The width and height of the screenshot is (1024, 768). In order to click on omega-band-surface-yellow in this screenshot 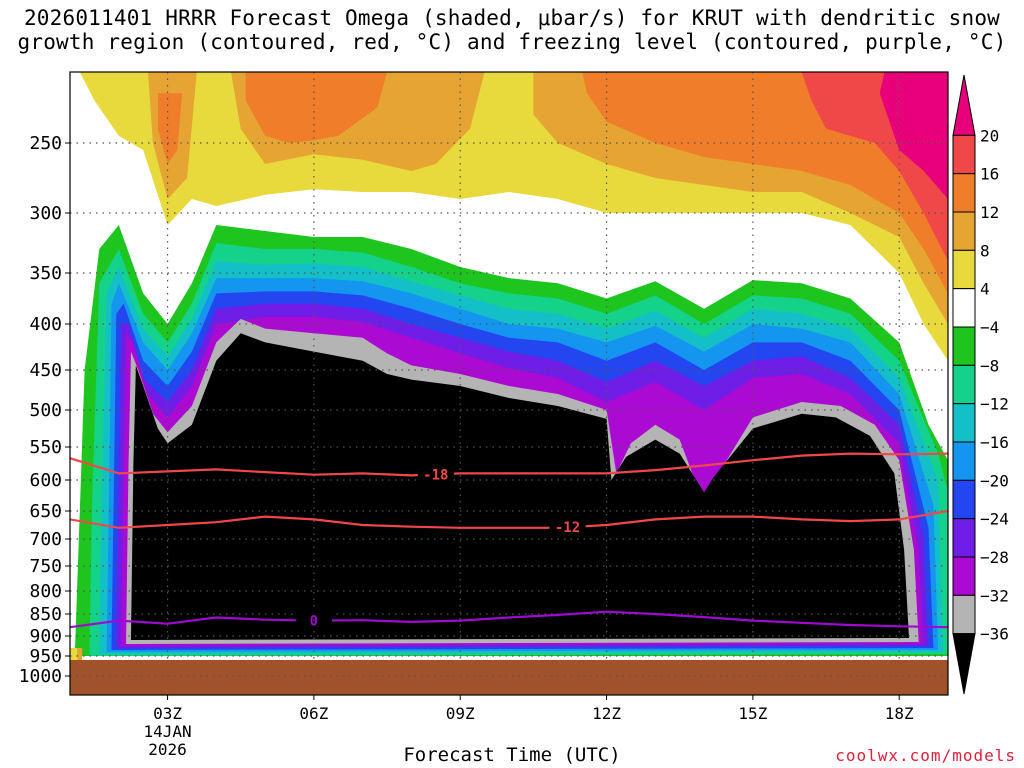, I will do `click(74, 654)`.